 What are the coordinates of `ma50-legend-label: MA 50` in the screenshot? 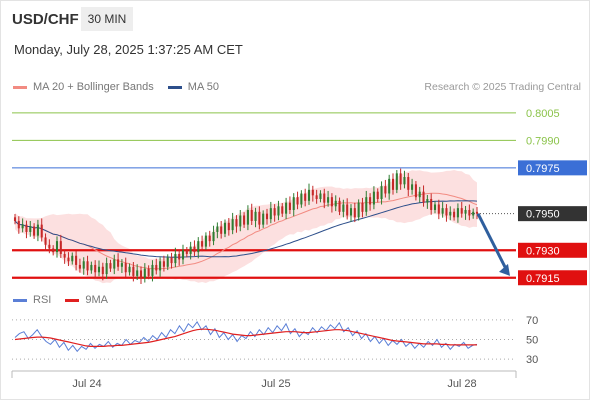 It's located at (203, 87).